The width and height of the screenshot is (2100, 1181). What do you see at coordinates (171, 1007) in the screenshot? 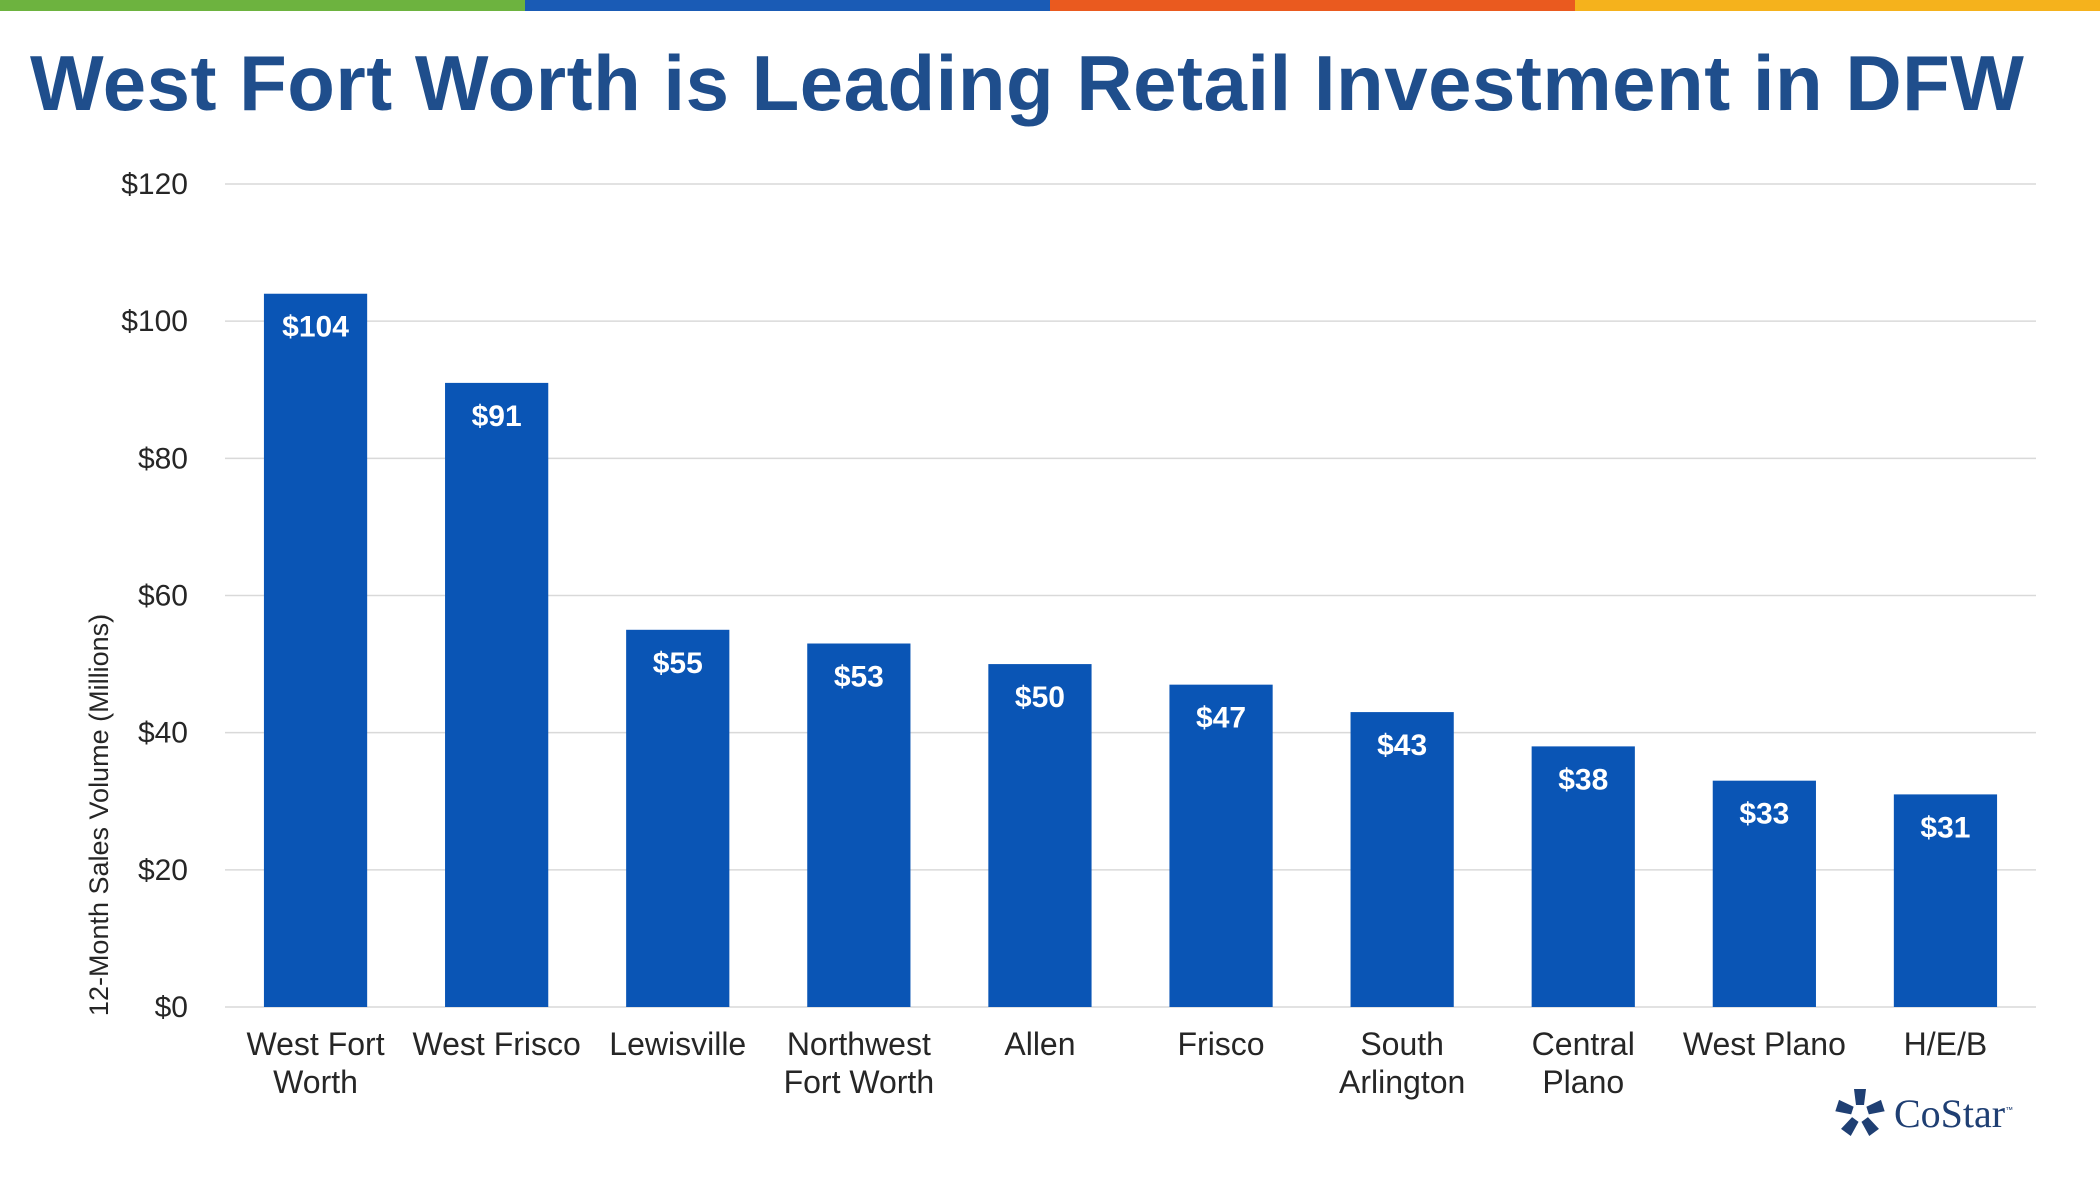
I see `y-tick-label: $0` at bounding box center [171, 1007].